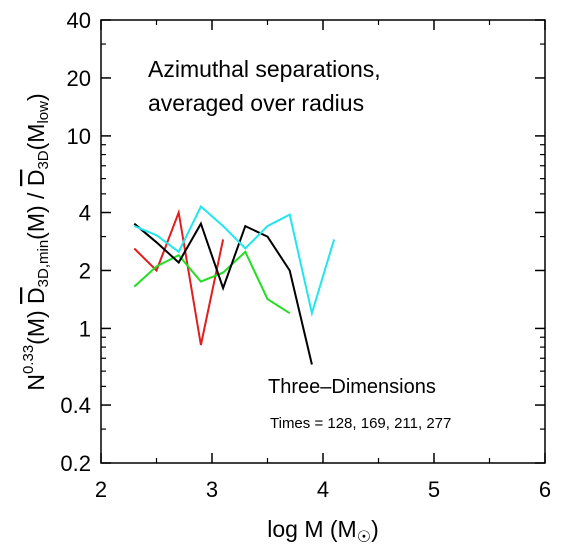 The image size is (562, 549). I want to click on x-tick-label: 6, so click(545, 489).